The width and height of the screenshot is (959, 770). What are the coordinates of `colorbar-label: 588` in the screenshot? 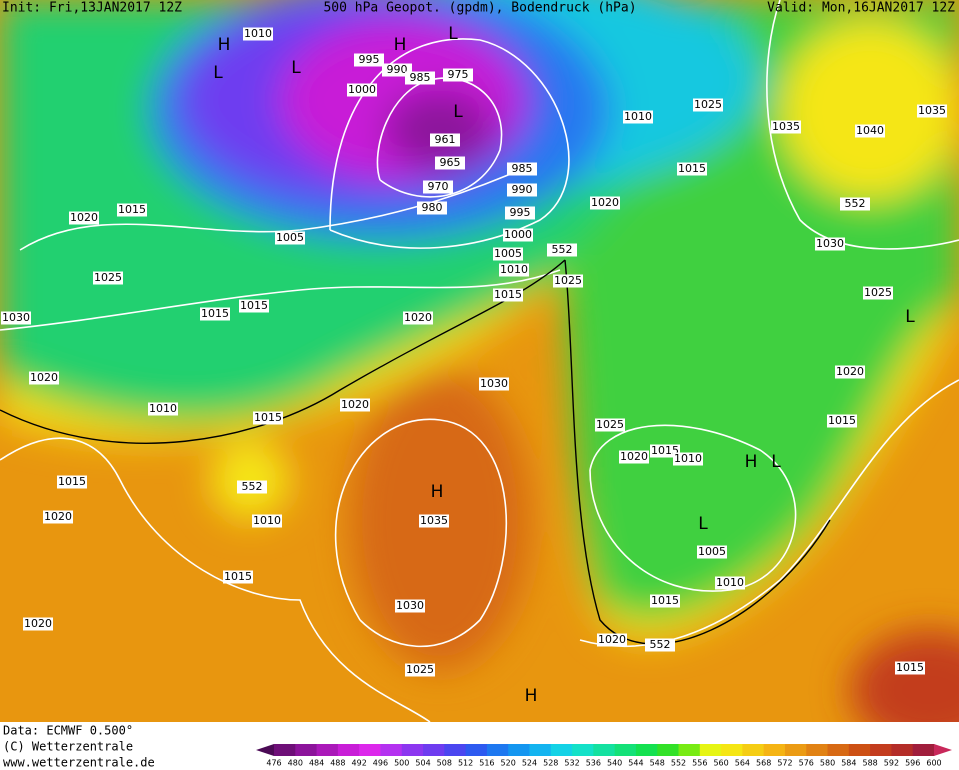 It's located at (869, 763).